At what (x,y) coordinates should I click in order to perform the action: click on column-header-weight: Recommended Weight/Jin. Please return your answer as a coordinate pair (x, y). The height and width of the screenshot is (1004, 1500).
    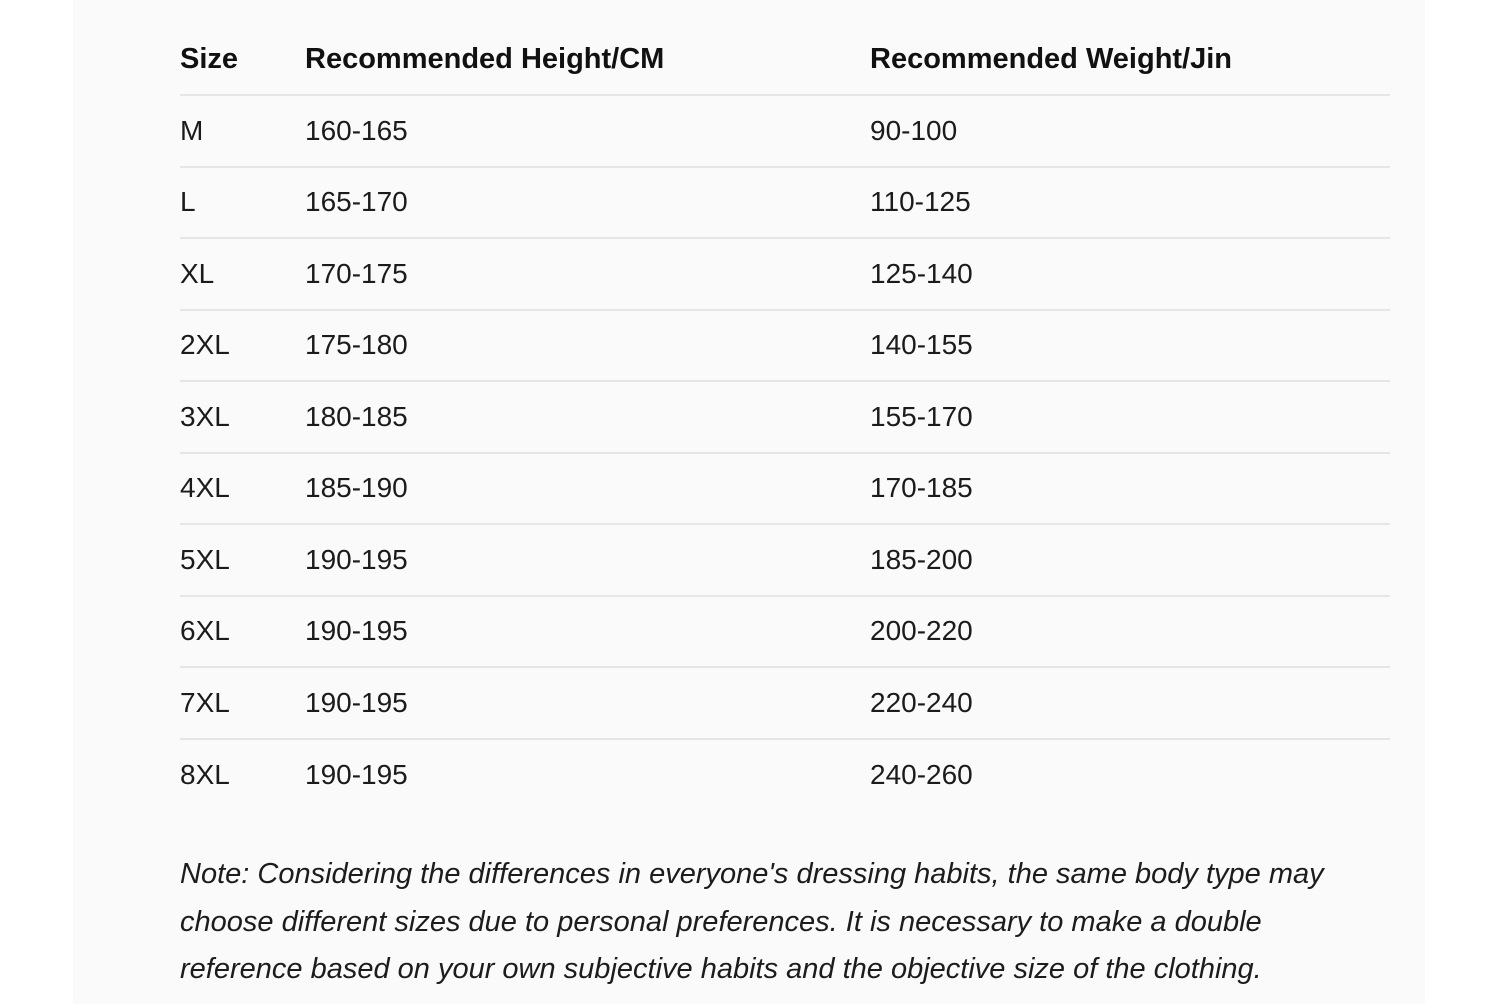
    Looking at the image, I should click on (1051, 58).